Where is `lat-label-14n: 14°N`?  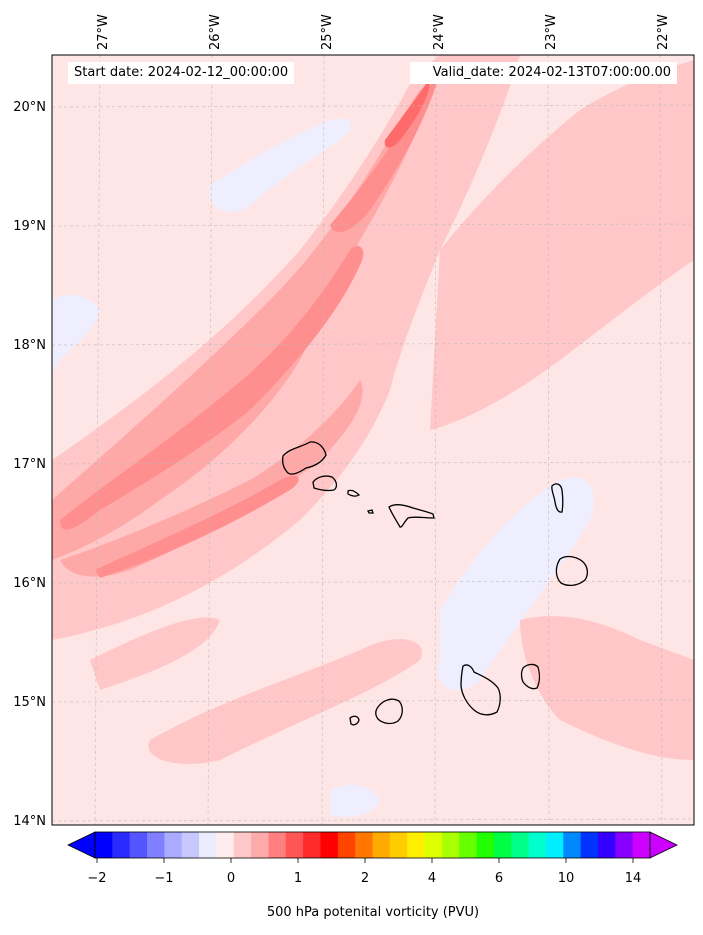
lat-label-14n: 14°N is located at coordinates (29, 821).